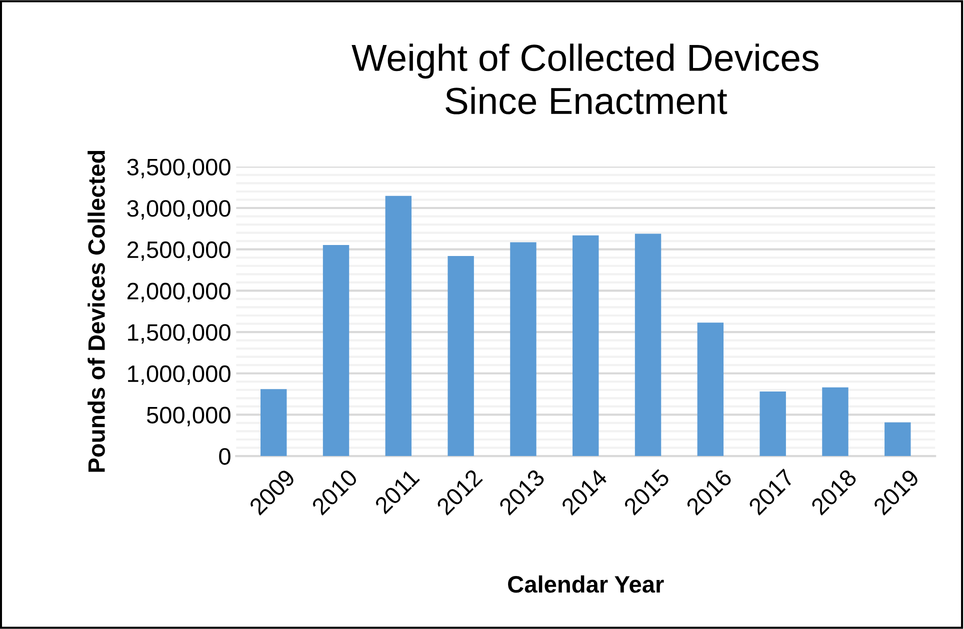 The width and height of the screenshot is (964, 629). Describe the element at coordinates (188, 416) in the screenshot. I see `y-tick-label: 500,000` at that location.